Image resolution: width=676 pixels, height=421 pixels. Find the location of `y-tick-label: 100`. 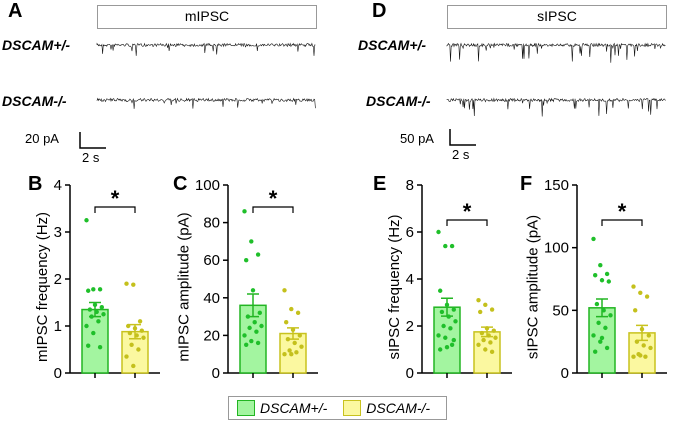

y-tick-label: 100 is located at coordinates (207, 185).